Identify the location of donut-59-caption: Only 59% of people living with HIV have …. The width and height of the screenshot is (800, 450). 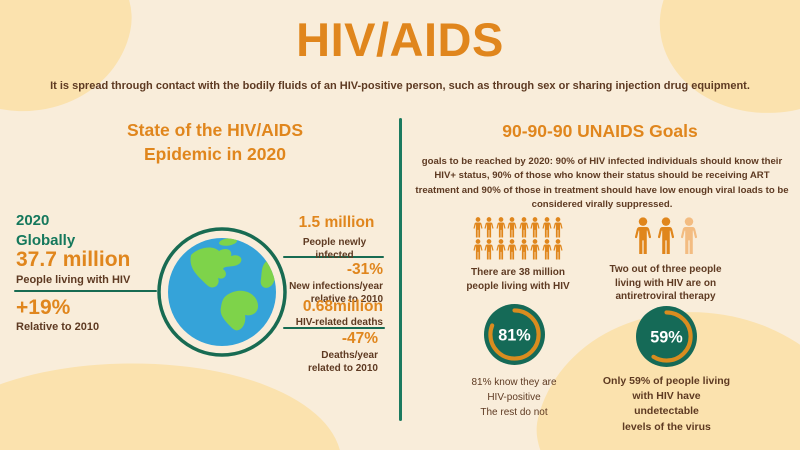
(666, 404).